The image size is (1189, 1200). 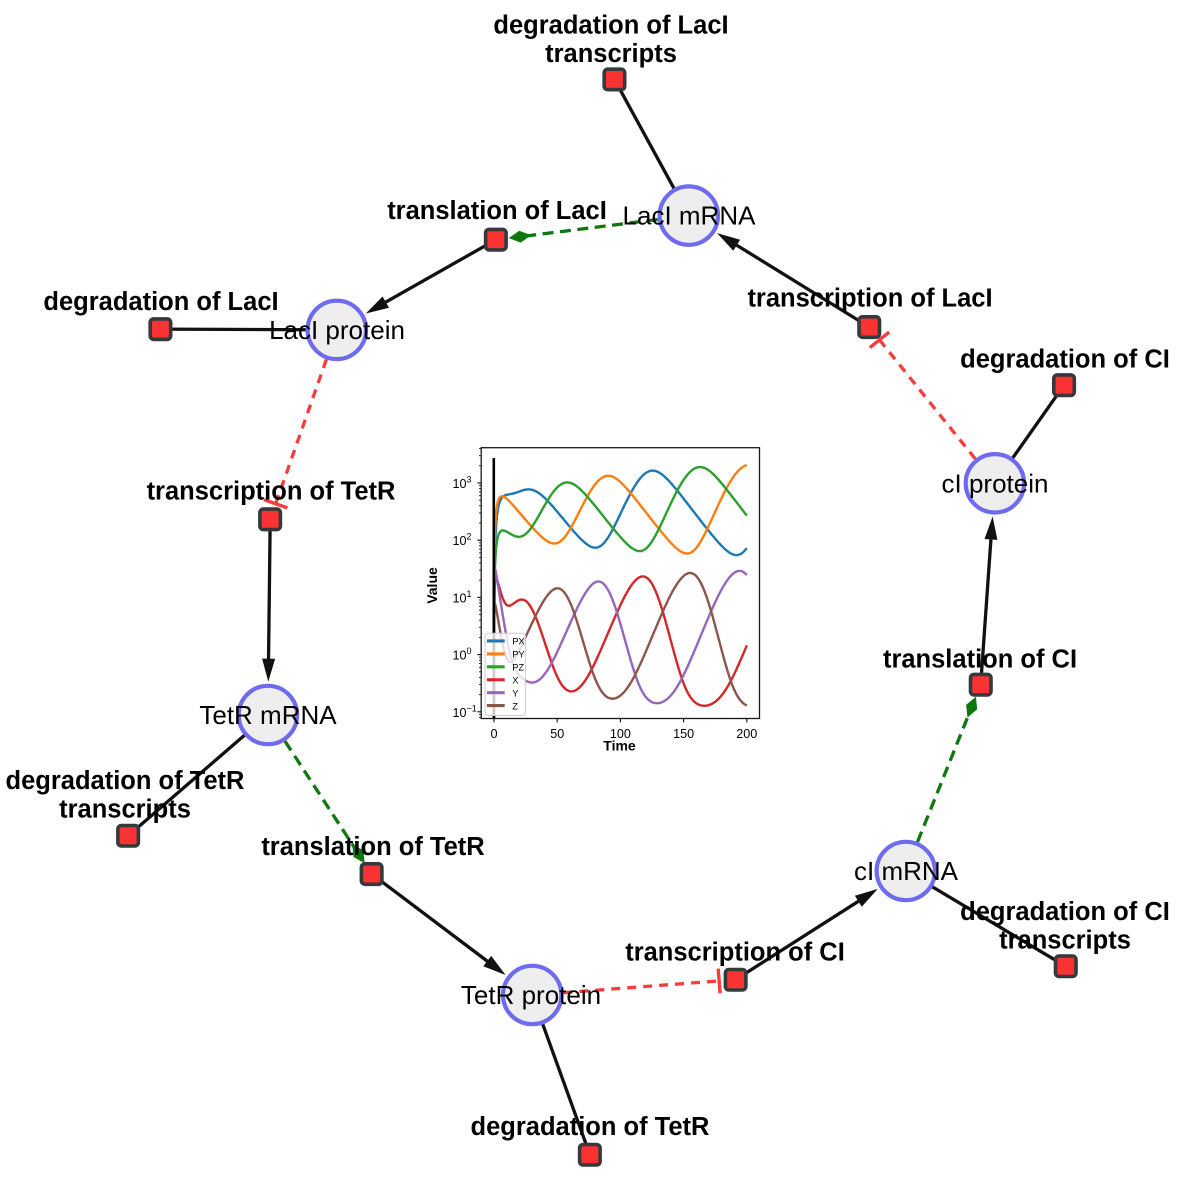 I want to click on svg-text: cI mRNA, so click(x=906, y=871).